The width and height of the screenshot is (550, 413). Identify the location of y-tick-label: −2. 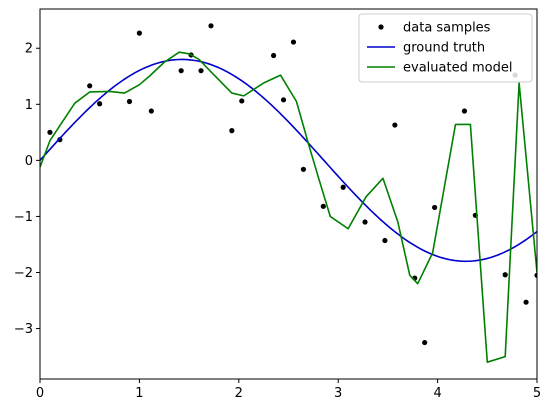
(23, 273).